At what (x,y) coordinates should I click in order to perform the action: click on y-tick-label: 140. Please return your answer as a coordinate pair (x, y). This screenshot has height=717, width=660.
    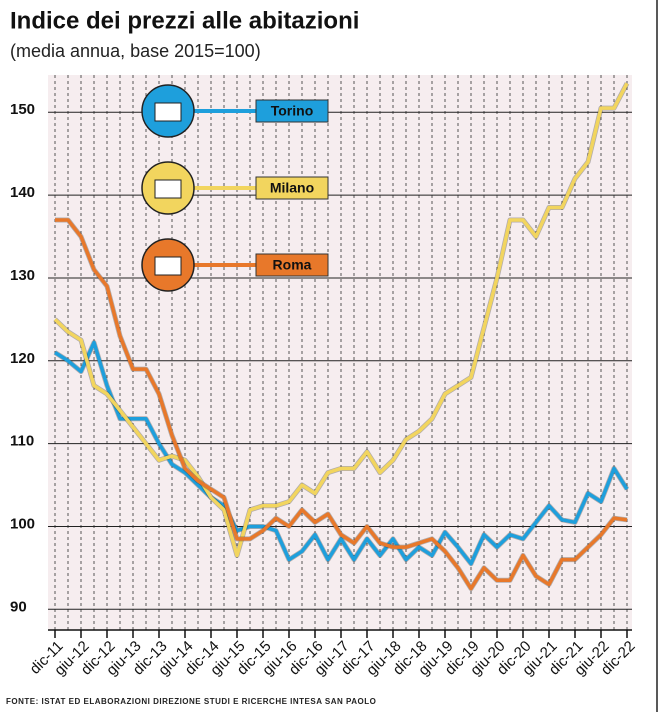
    Looking at the image, I should click on (22, 192).